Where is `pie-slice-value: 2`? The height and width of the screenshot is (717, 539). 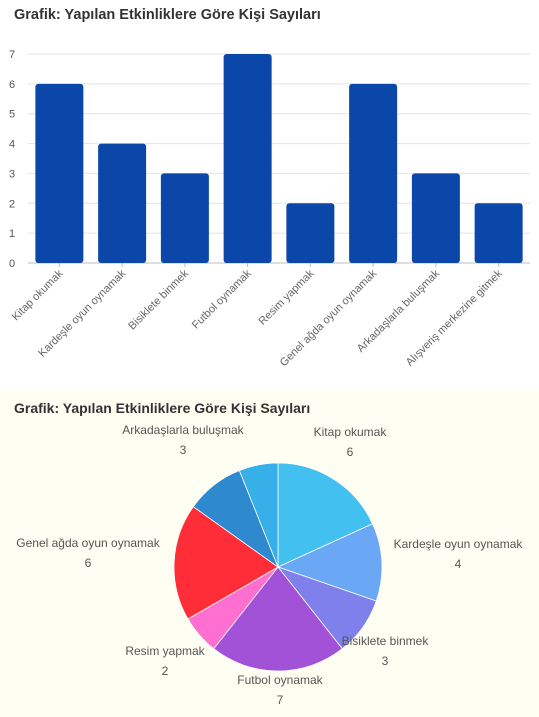
pie-slice-value: 2 is located at coordinates (165, 671).